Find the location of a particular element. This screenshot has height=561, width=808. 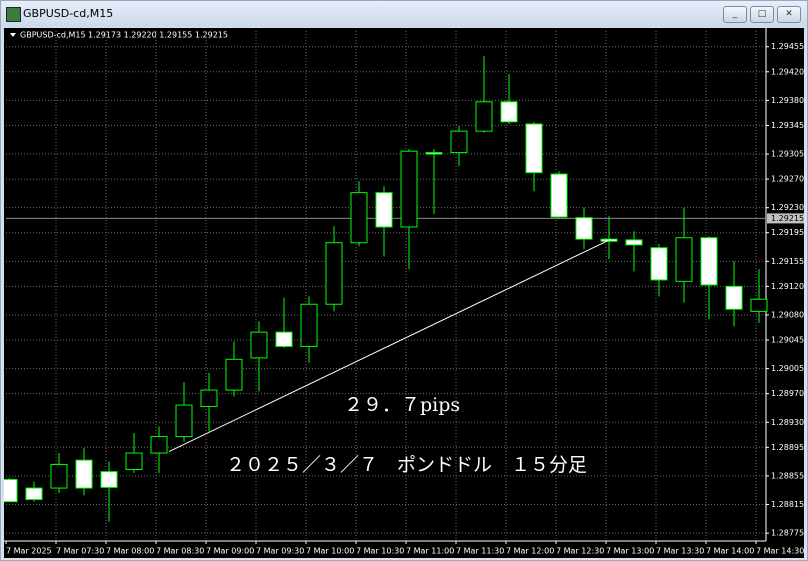

y-tick-label: 1.29195 is located at coordinates (787, 232).